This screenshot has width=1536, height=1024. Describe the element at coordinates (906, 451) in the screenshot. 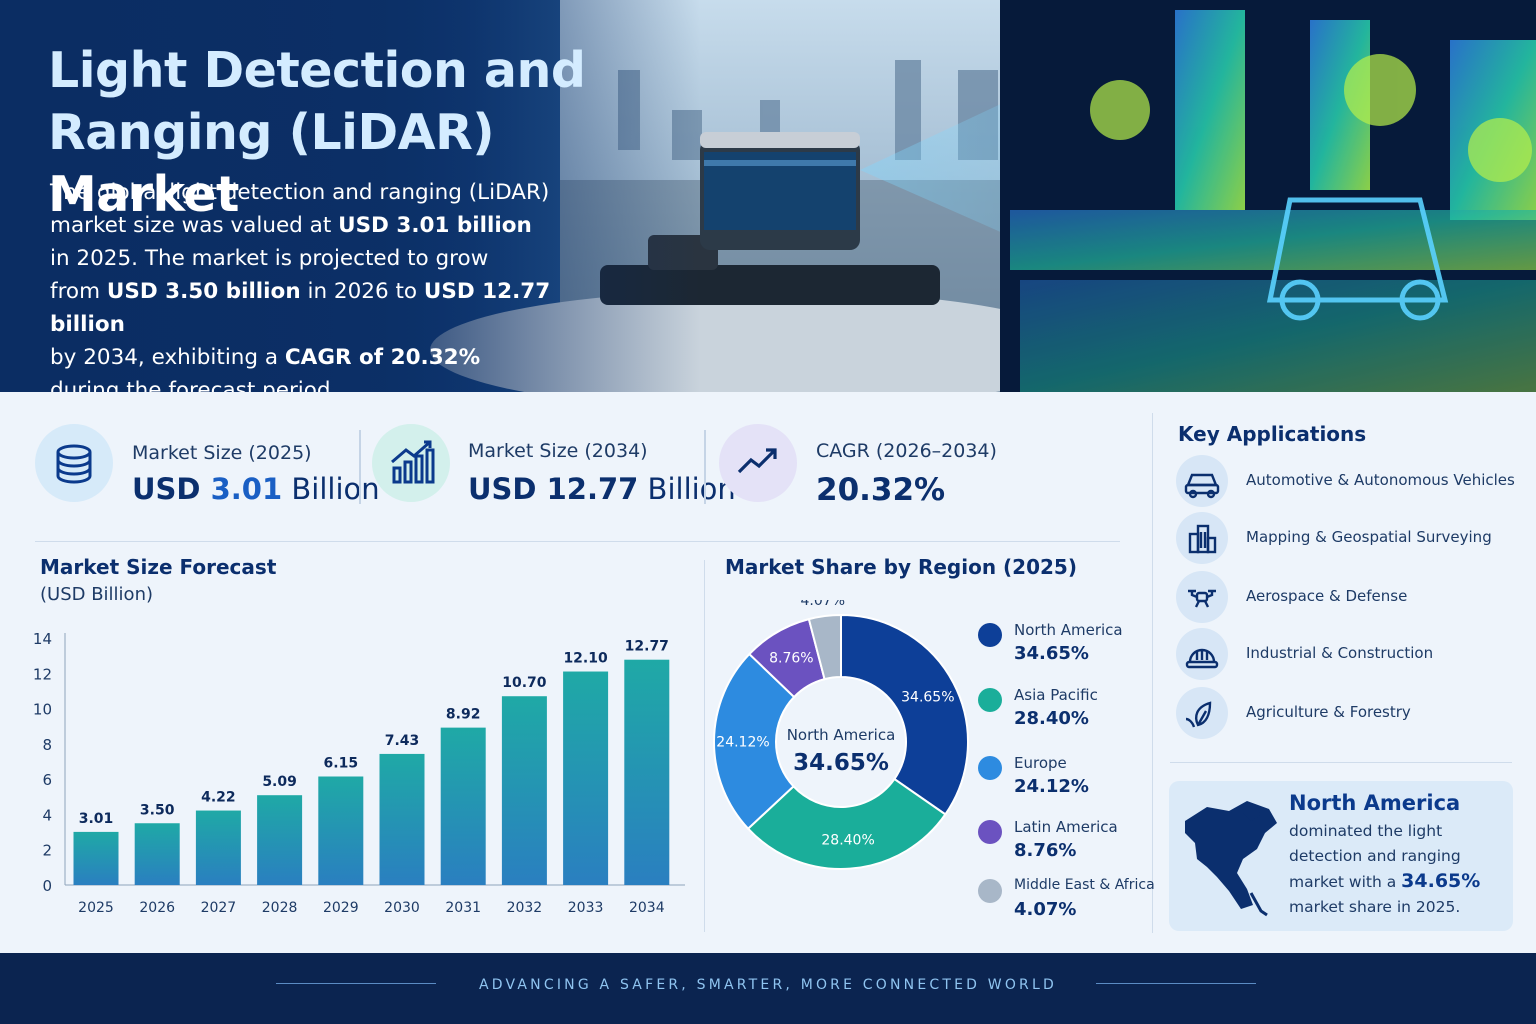

I see `stat-label: CAGR (2026–2034)` at that location.